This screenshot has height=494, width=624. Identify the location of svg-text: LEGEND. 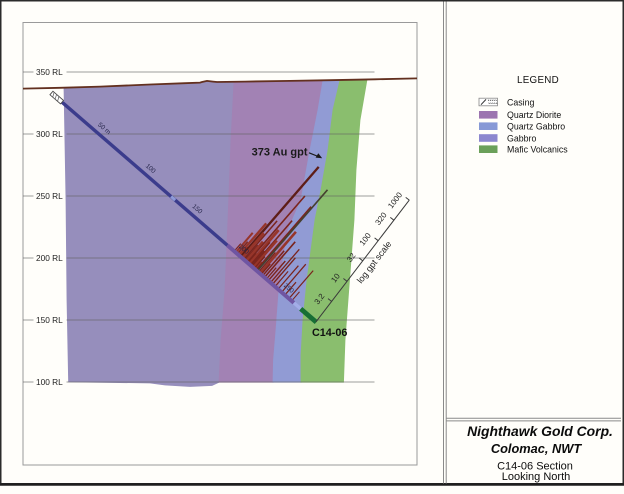
(538, 80).